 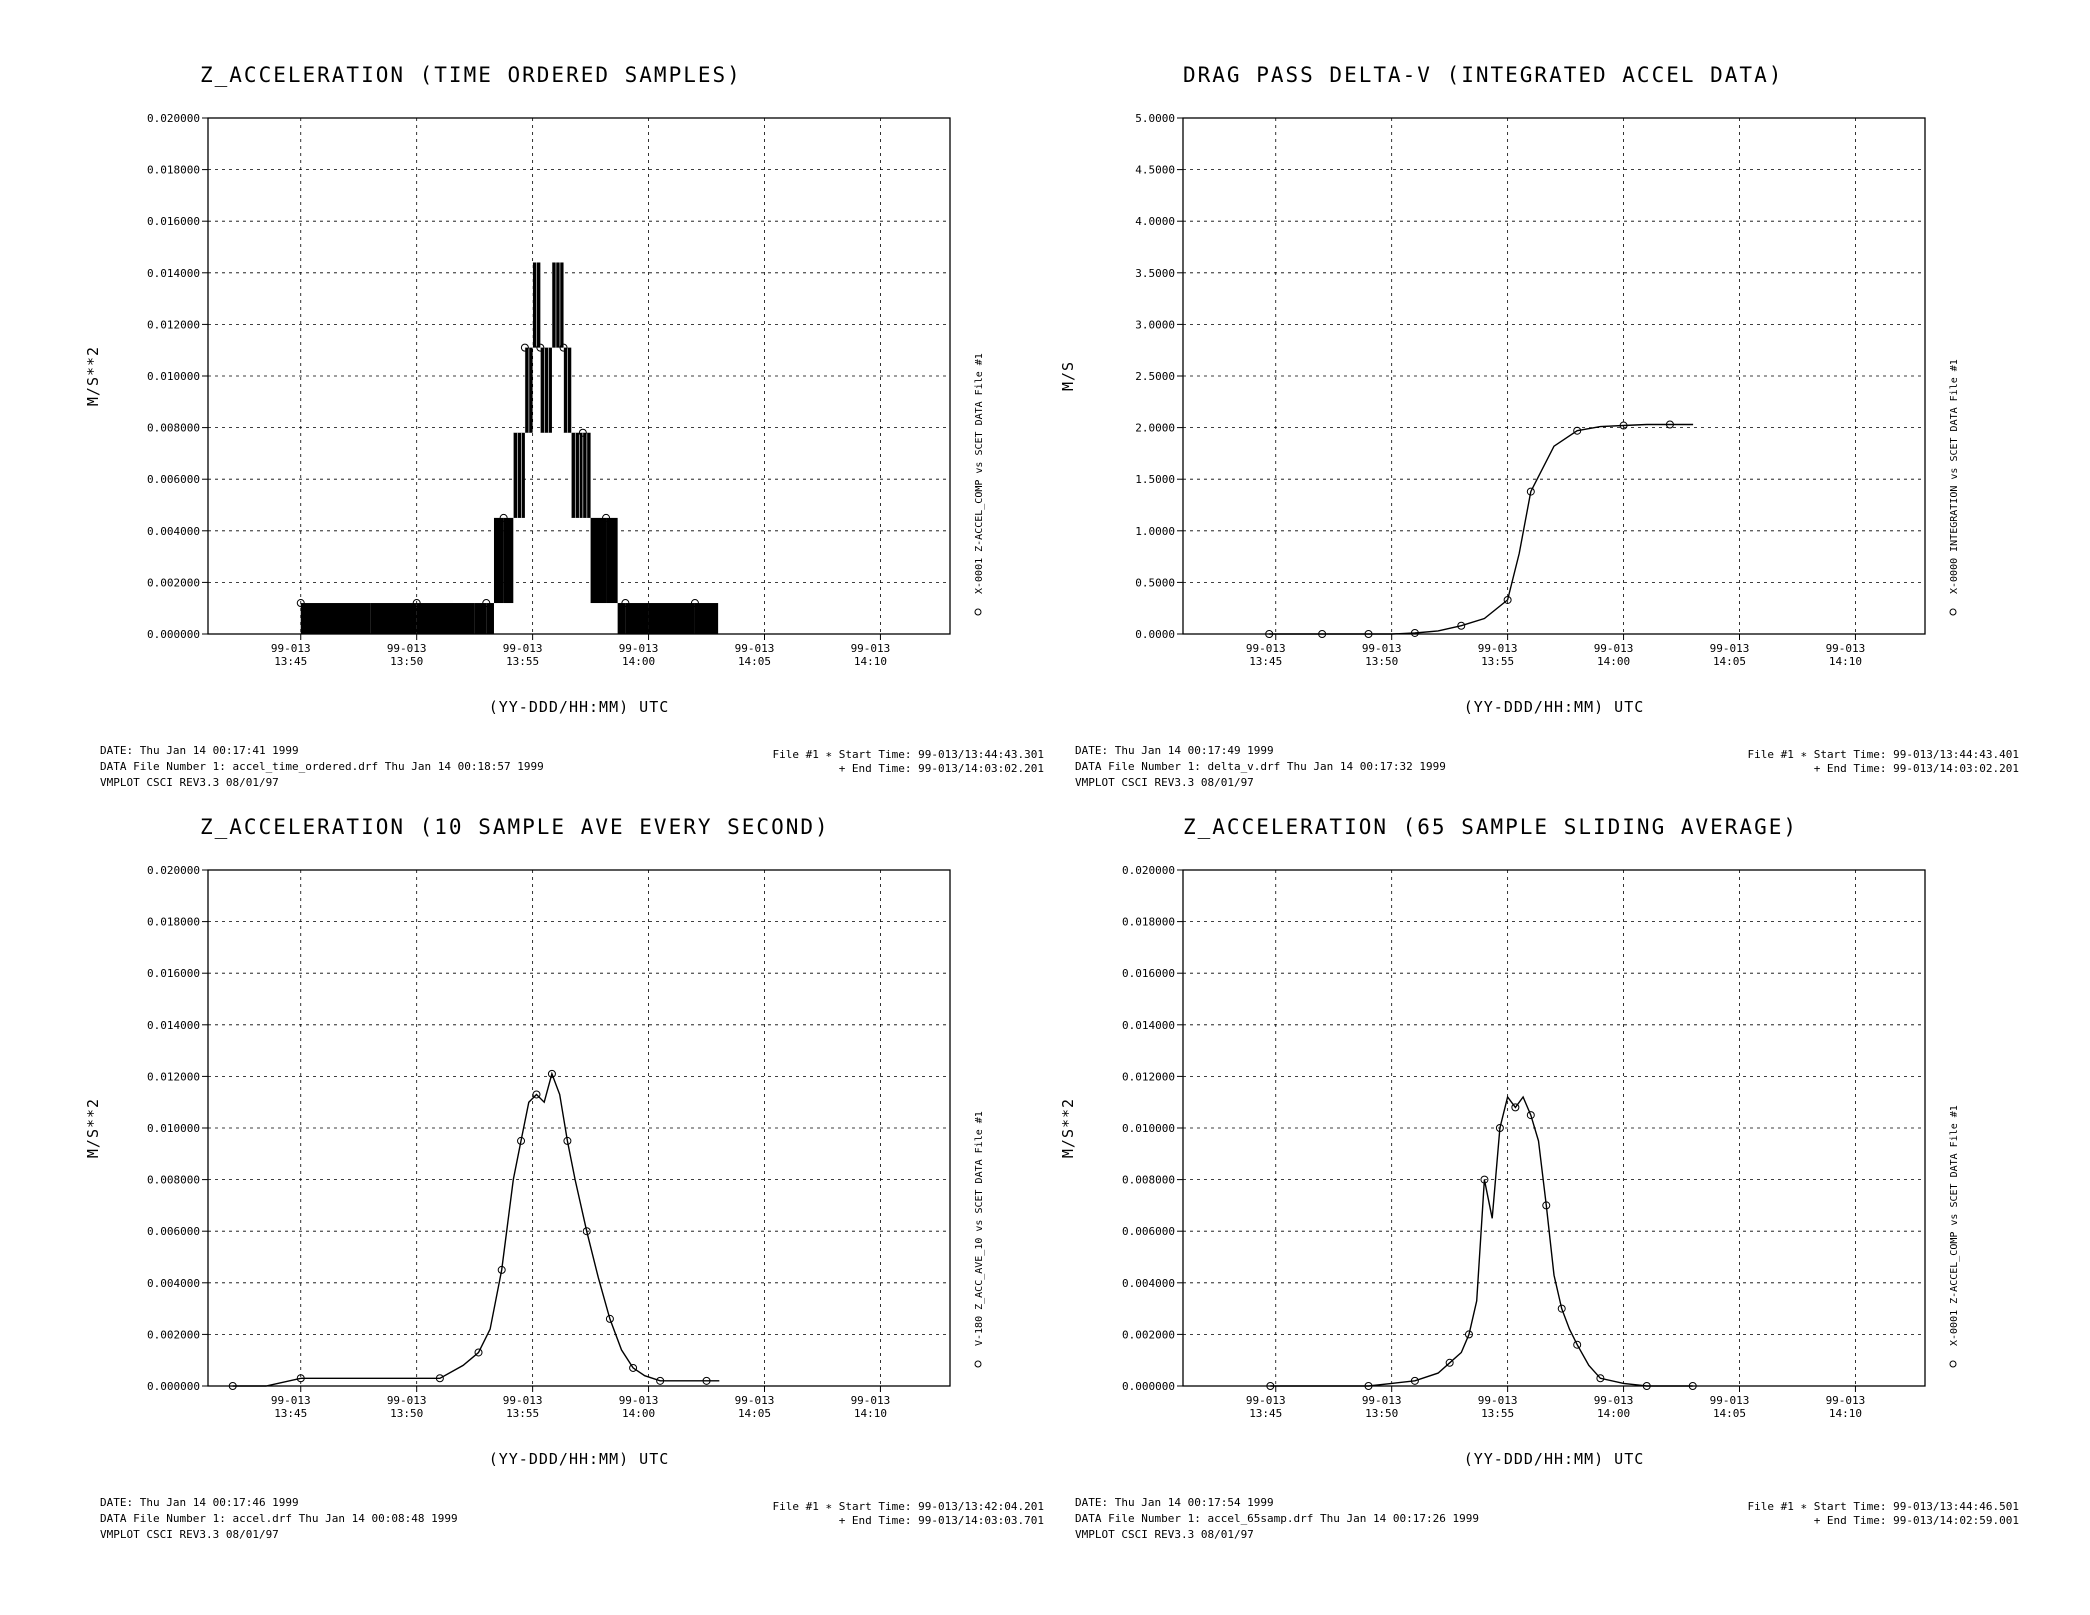 What do you see at coordinates (173, 870) in the screenshot?
I see `y-tick-label: 0.020000` at bounding box center [173, 870].